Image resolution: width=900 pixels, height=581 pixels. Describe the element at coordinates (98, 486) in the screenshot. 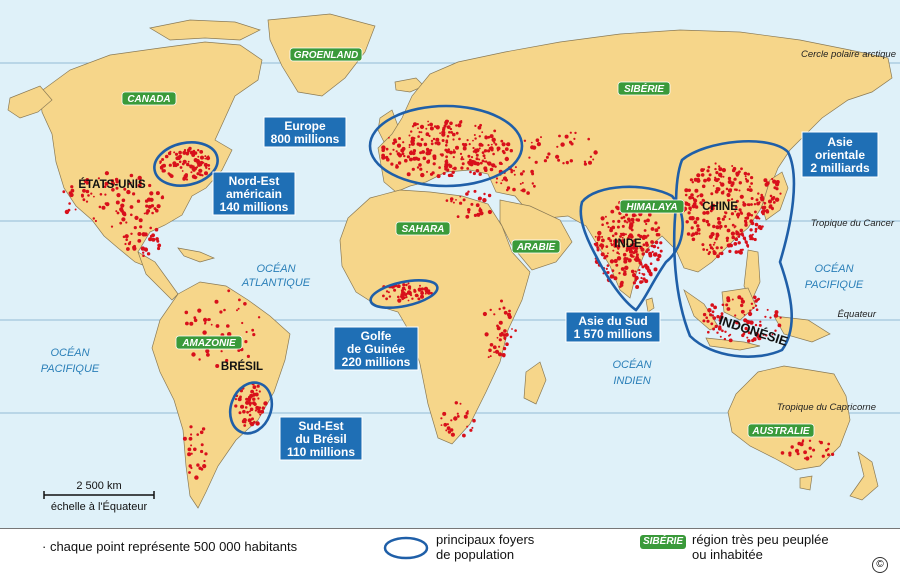

I see `scale-label: 2 500 km` at that location.